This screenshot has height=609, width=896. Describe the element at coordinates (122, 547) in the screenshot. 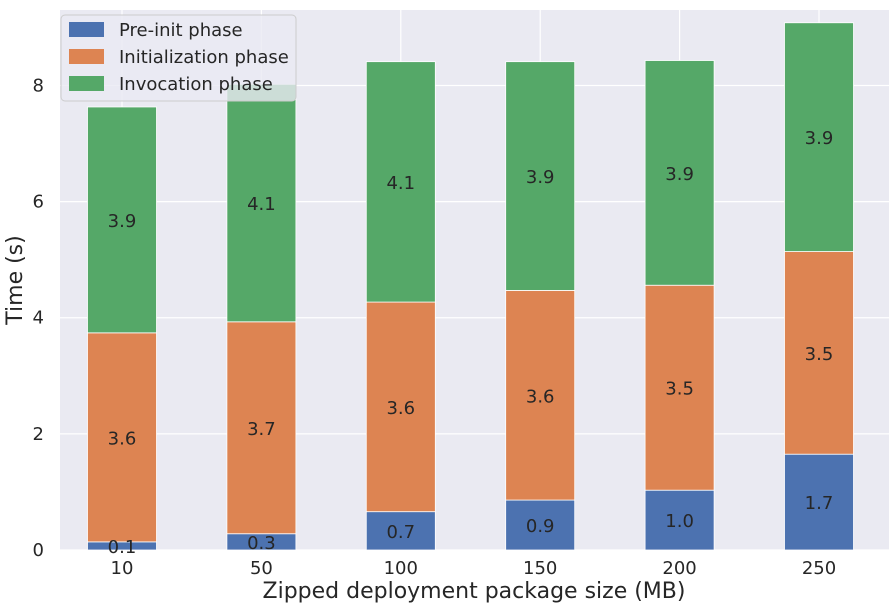

I see `data-label: 0.1` at that location.